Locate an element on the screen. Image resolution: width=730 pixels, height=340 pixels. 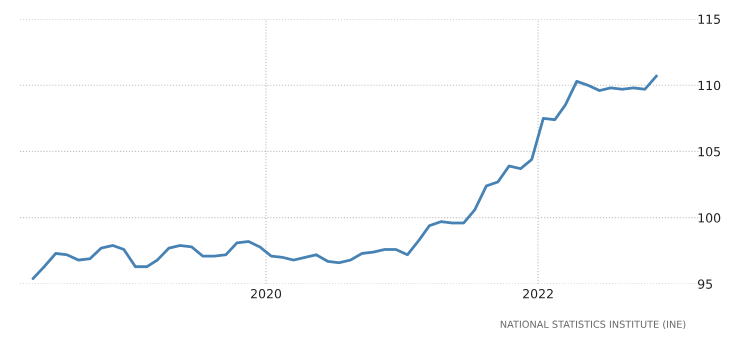
y-tick-label: 105 is located at coordinates (709, 151).